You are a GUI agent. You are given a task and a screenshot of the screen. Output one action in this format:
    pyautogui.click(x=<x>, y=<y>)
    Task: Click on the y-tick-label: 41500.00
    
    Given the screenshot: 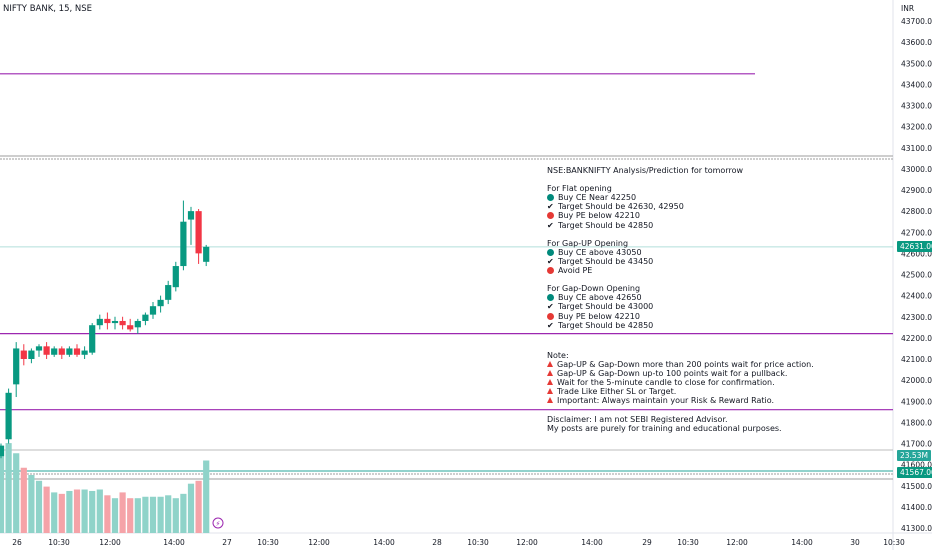 What is the action you would take?
    pyautogui.click(x=916, y=486)
    